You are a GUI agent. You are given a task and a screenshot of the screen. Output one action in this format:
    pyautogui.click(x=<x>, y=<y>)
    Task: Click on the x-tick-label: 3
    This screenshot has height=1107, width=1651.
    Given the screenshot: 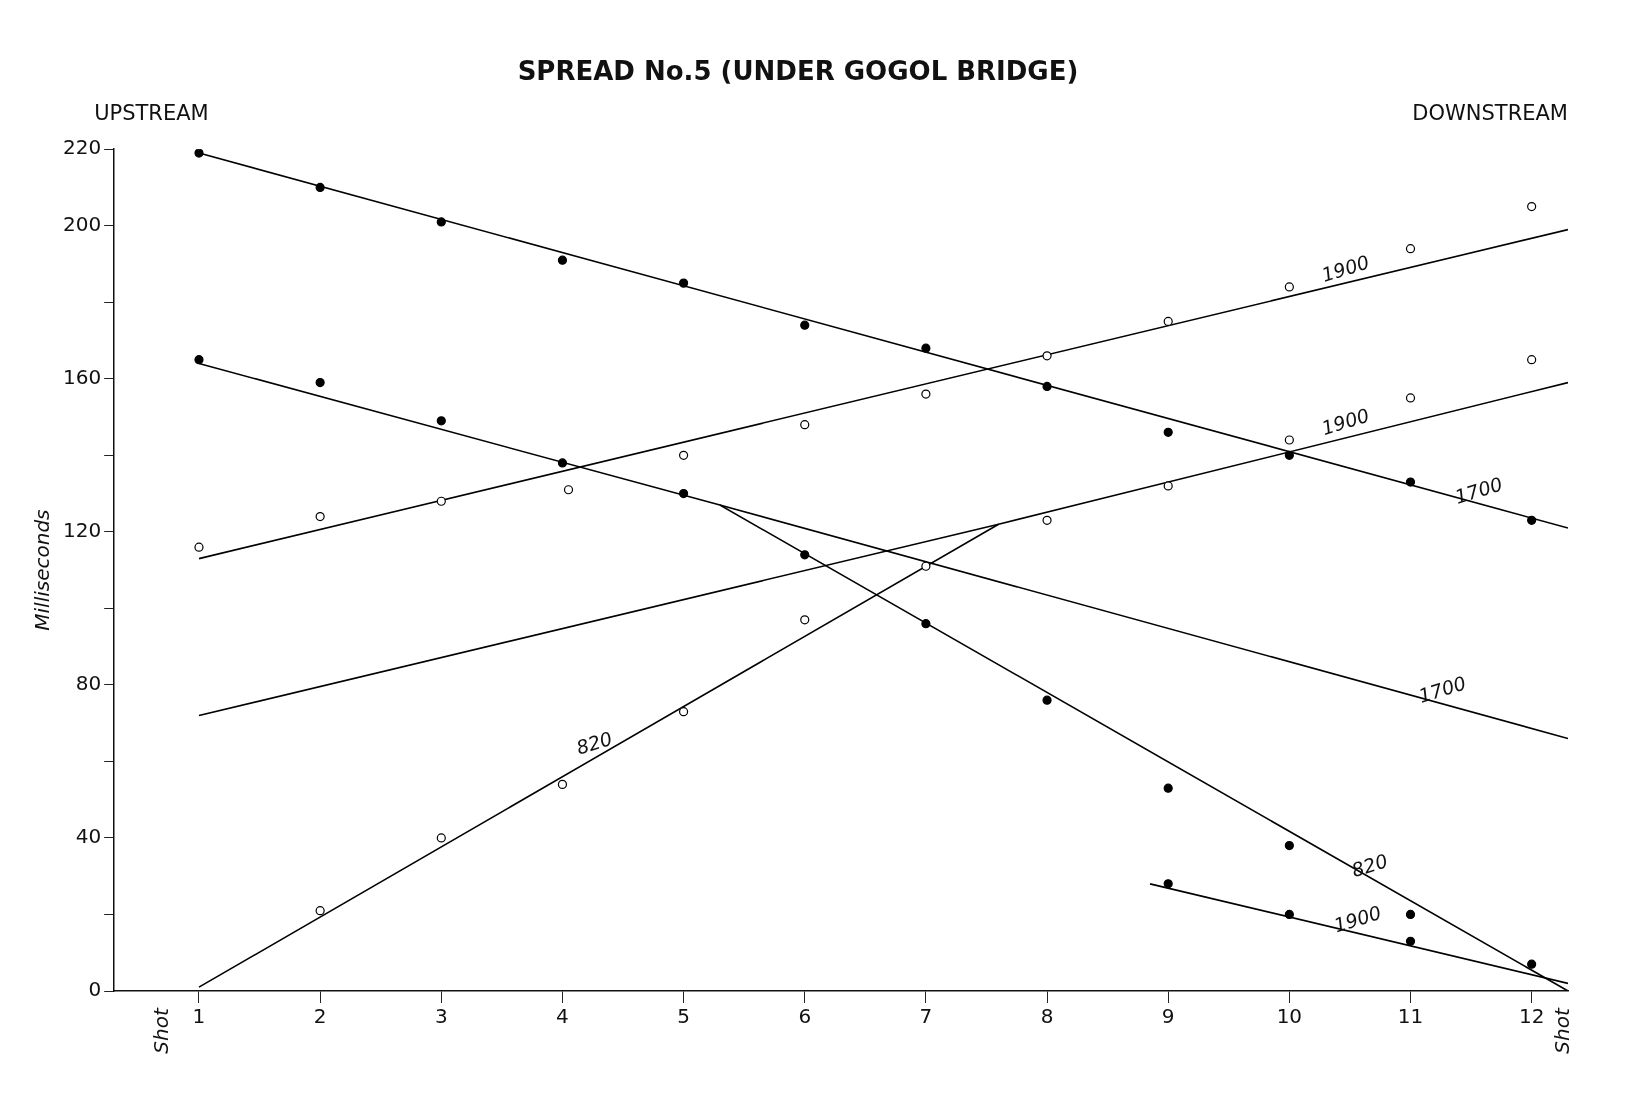 What is the action you would take?
    pyautogui.click(x=441, y=1016)
    